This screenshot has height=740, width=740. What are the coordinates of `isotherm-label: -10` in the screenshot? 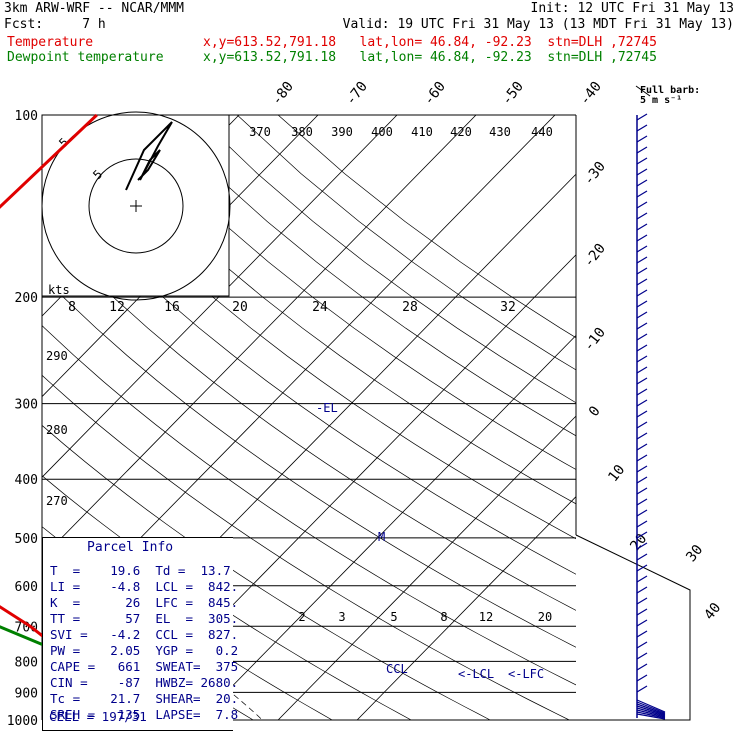 It's located at (595, 340).